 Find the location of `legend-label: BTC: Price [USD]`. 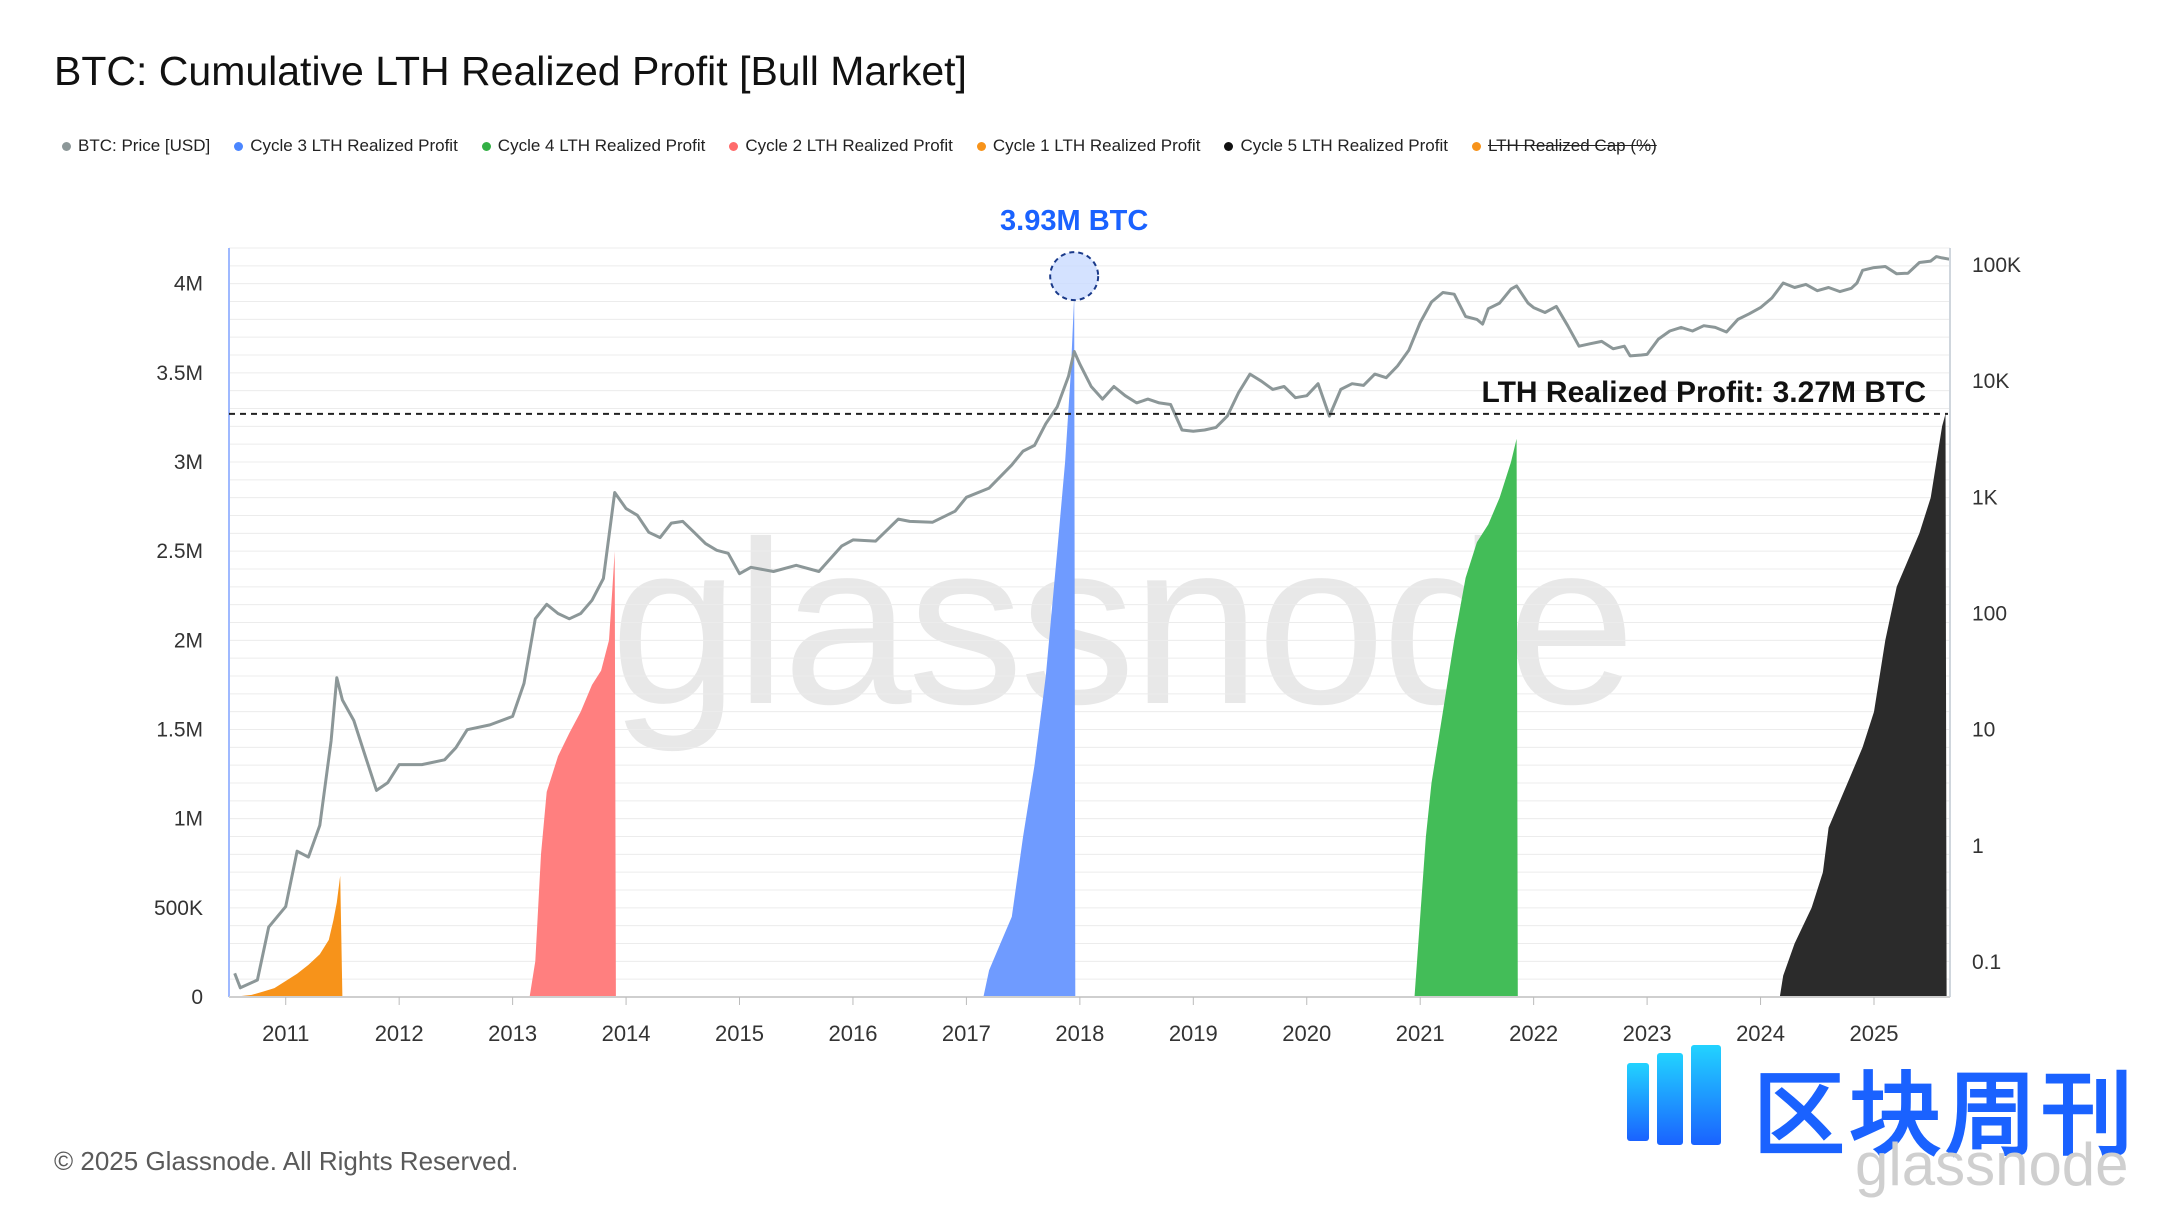

legend-label: BTC: Price [USD] is located at coordinates (144, 145).